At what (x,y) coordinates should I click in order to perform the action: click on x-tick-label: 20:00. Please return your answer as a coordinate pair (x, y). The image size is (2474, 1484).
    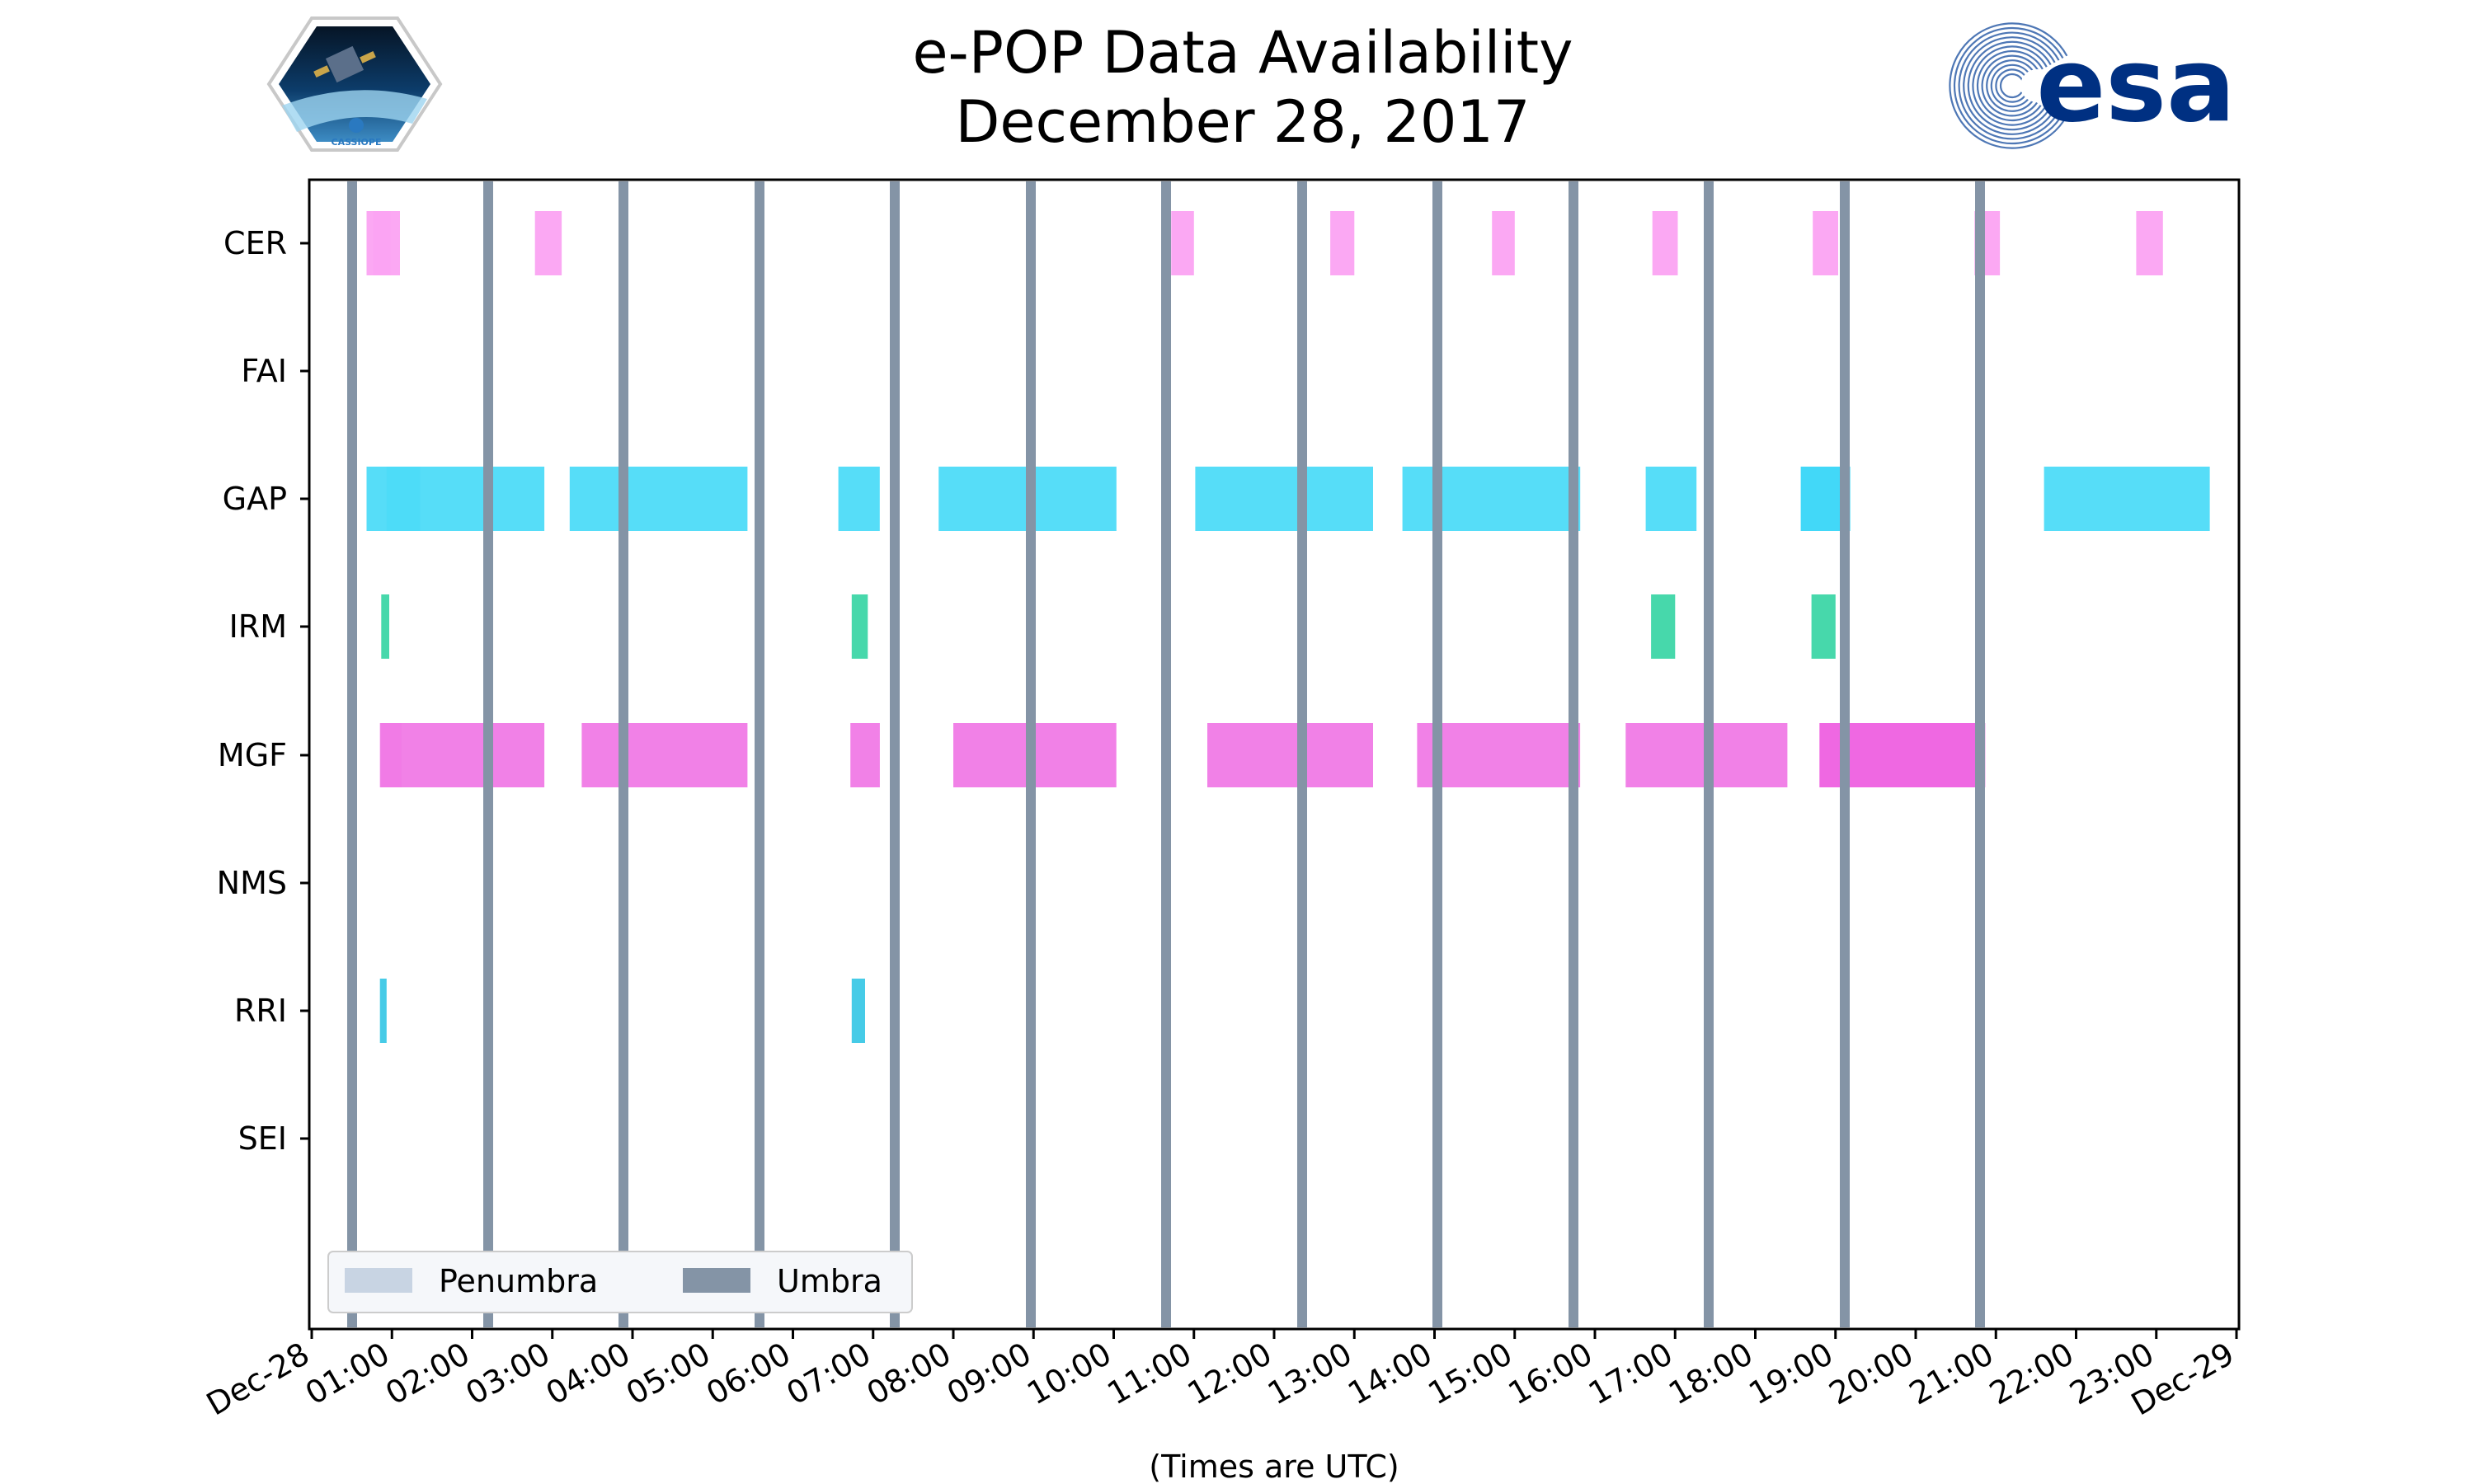
    Looking at the image, I should click on (1871, 1374).